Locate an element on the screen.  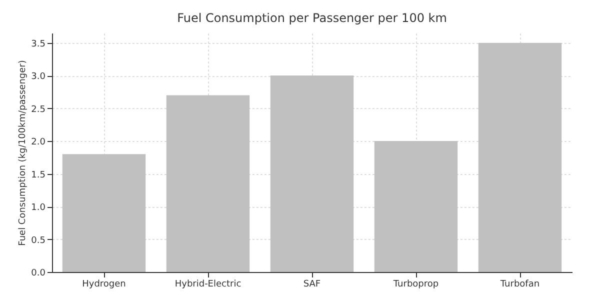
chart-title: Fuel Consumption per Passenger per 100 km is located at coordinates (312, 18).